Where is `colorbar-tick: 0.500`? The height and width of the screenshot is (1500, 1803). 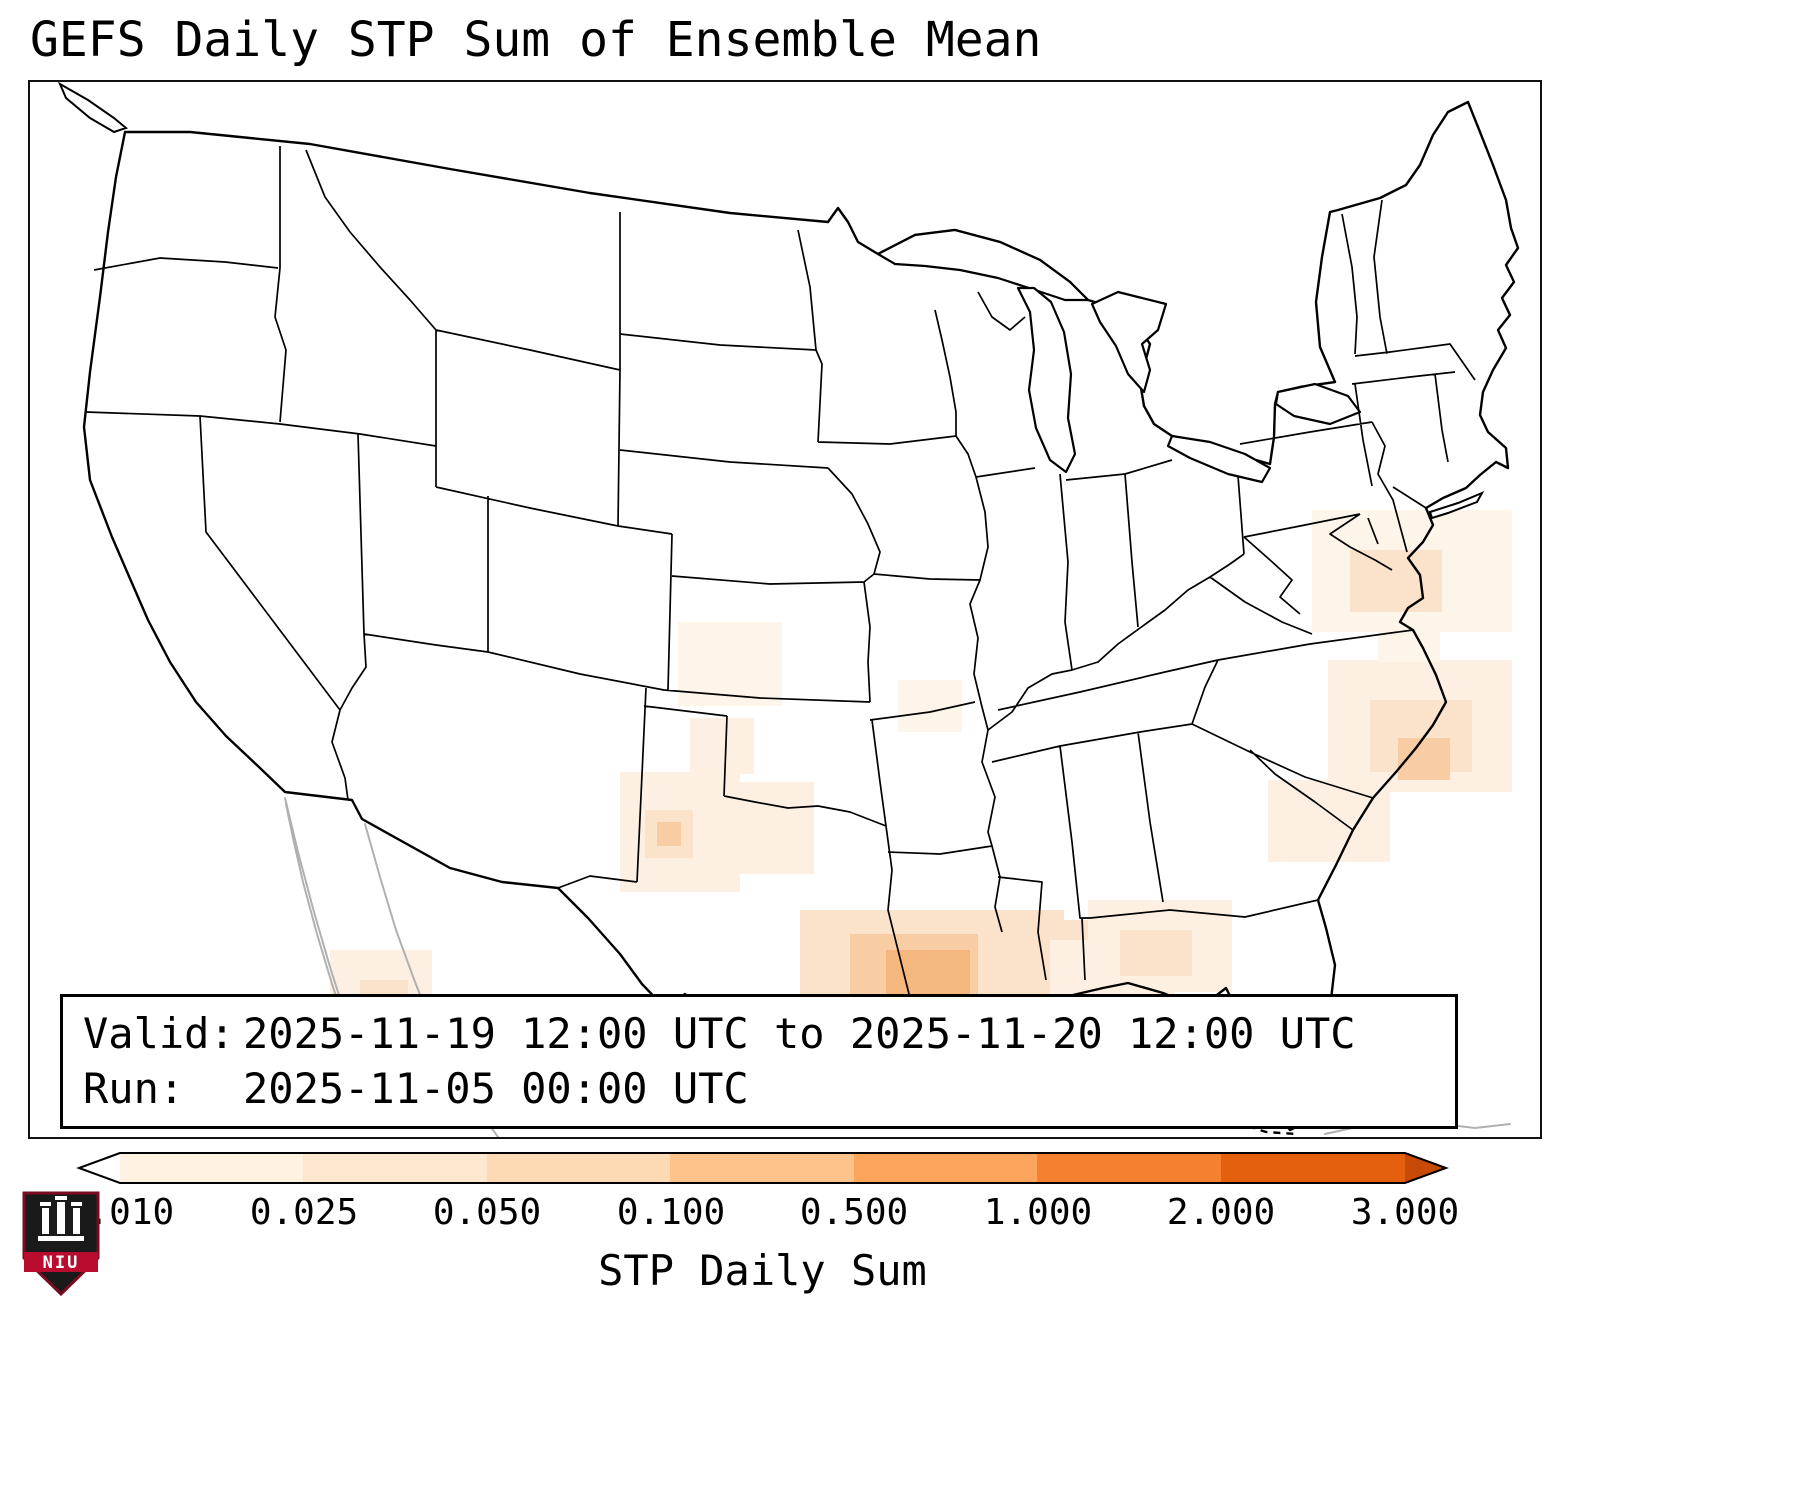 colorbar-tick: 0.500 is located at coordinates (854, 1212).